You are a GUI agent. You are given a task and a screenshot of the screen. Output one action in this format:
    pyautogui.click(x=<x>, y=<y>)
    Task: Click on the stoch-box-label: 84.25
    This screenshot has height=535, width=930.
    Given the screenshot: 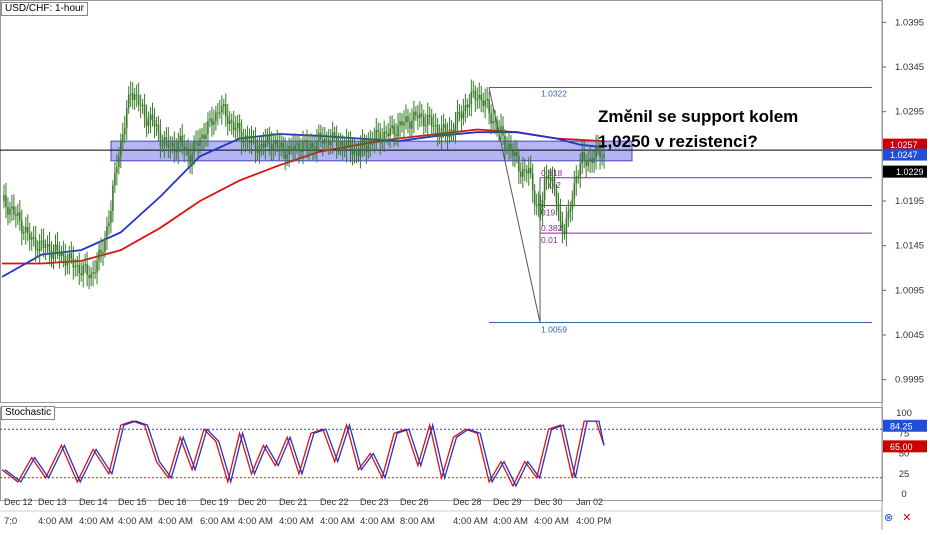 What is the action you would take?
    pyautogui.click(x=901, y=426)
    